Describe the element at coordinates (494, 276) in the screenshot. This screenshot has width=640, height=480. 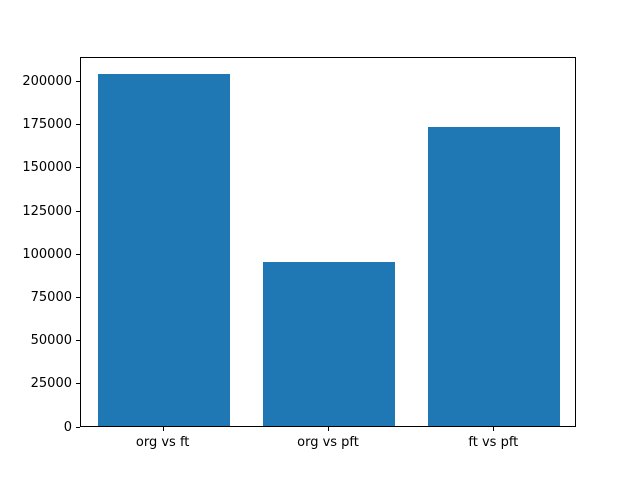
I see `bar-ft-vs-pft` at that location.